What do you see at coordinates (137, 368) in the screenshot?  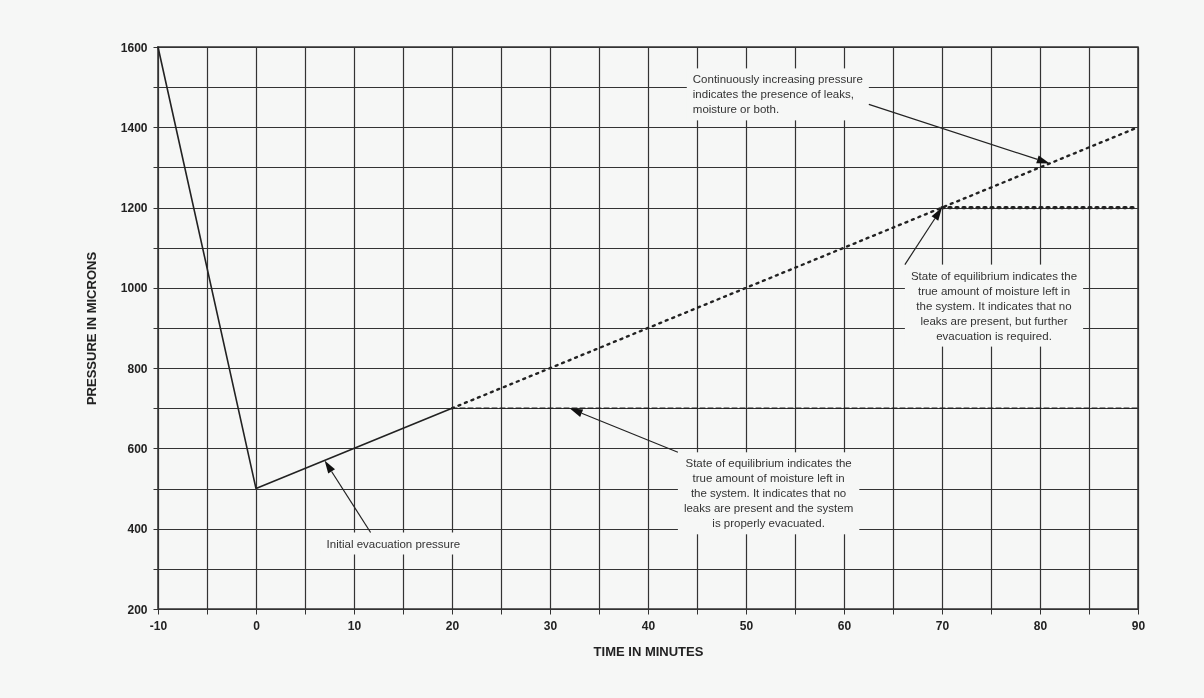 I see `y-tick-label: 800` at bounding box center [137, 368].